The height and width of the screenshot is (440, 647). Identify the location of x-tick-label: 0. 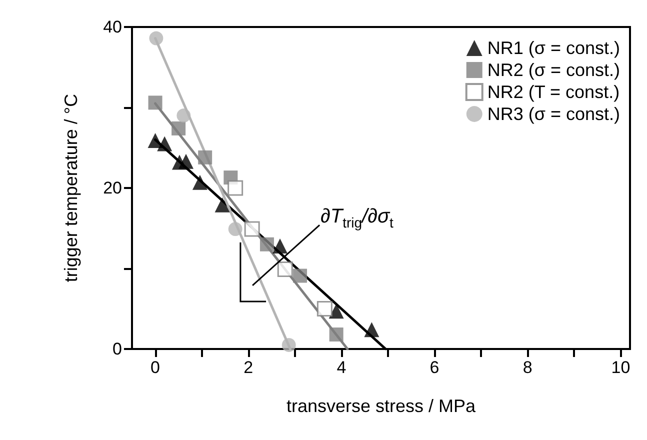
(155, 367).